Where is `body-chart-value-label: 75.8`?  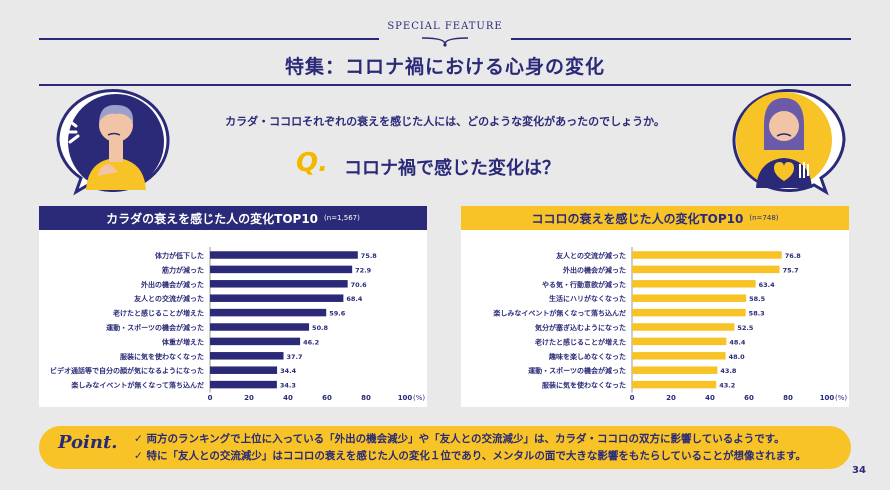
body-chart-value-label: 75.8 is located at coordinates (369, 256).